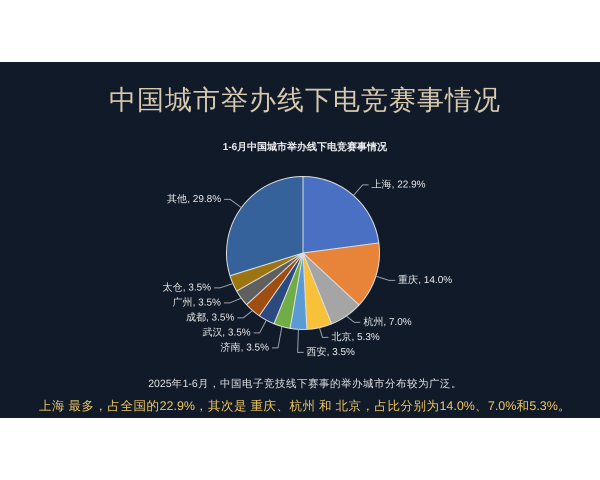  I want to click on slice-label: 其他, 29.8%, so click(194, 199).